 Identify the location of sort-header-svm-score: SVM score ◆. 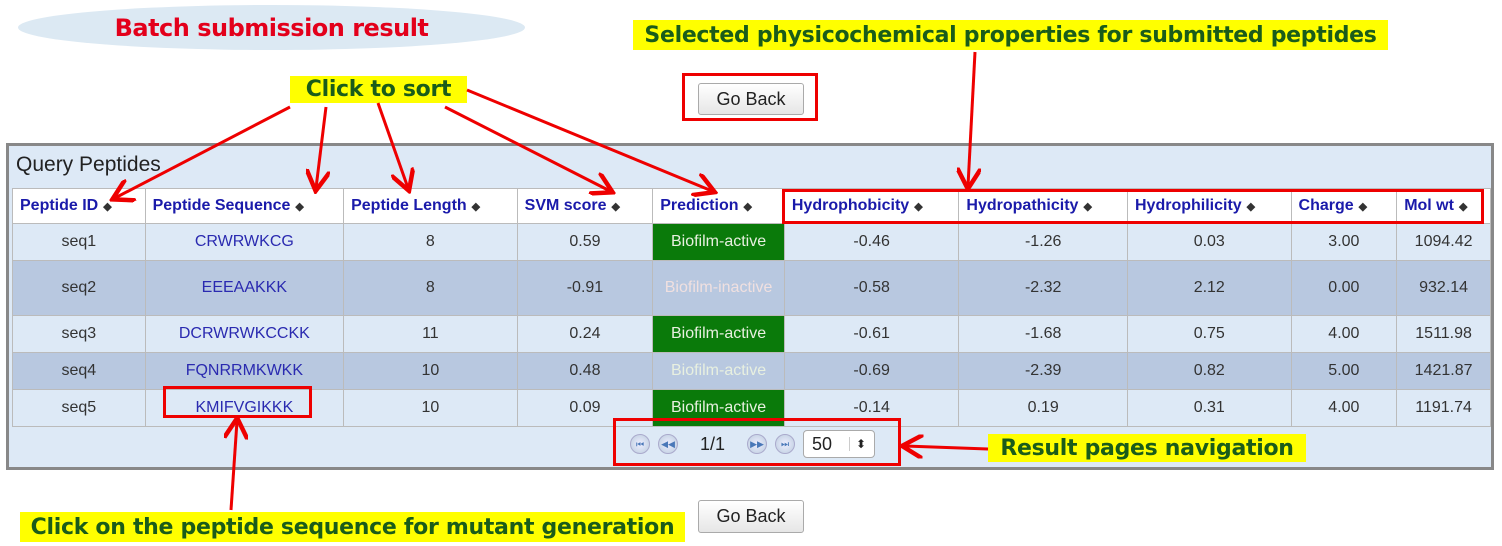
(585, 206).